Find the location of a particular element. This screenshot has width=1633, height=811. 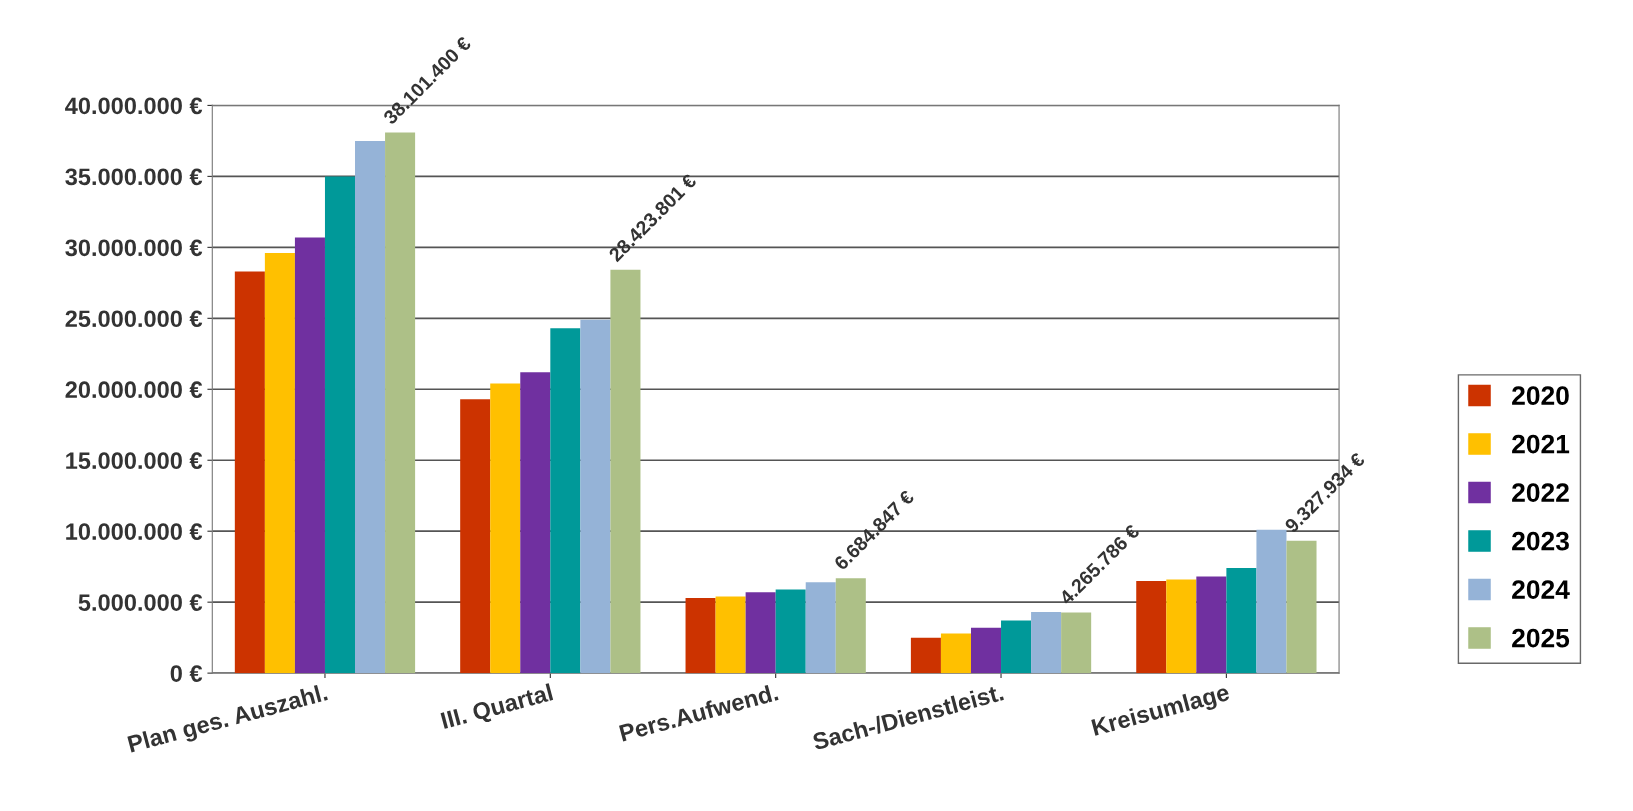

x-tick-label: Plan ges. Auszahl. is located at coordinates (228, 720).